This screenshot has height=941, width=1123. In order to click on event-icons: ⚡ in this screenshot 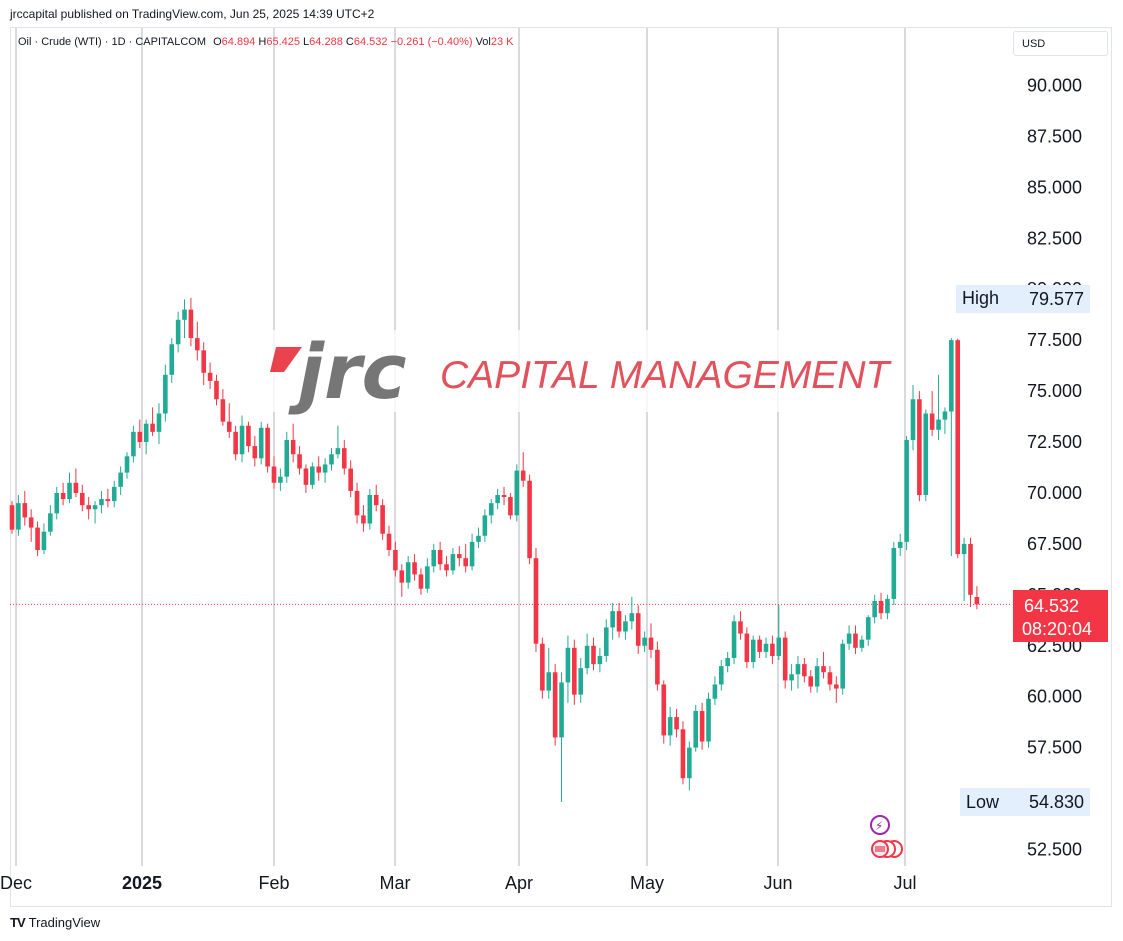, I will do `click(886, 836)`.